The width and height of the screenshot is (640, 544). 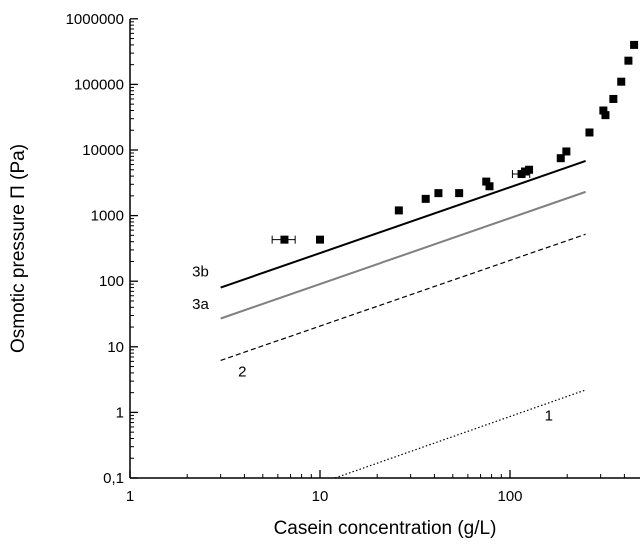 What do you see at coordinates (509, 496) in the screenshot?
I see `x-tick-label: 100` at bounding box center [509, 496].